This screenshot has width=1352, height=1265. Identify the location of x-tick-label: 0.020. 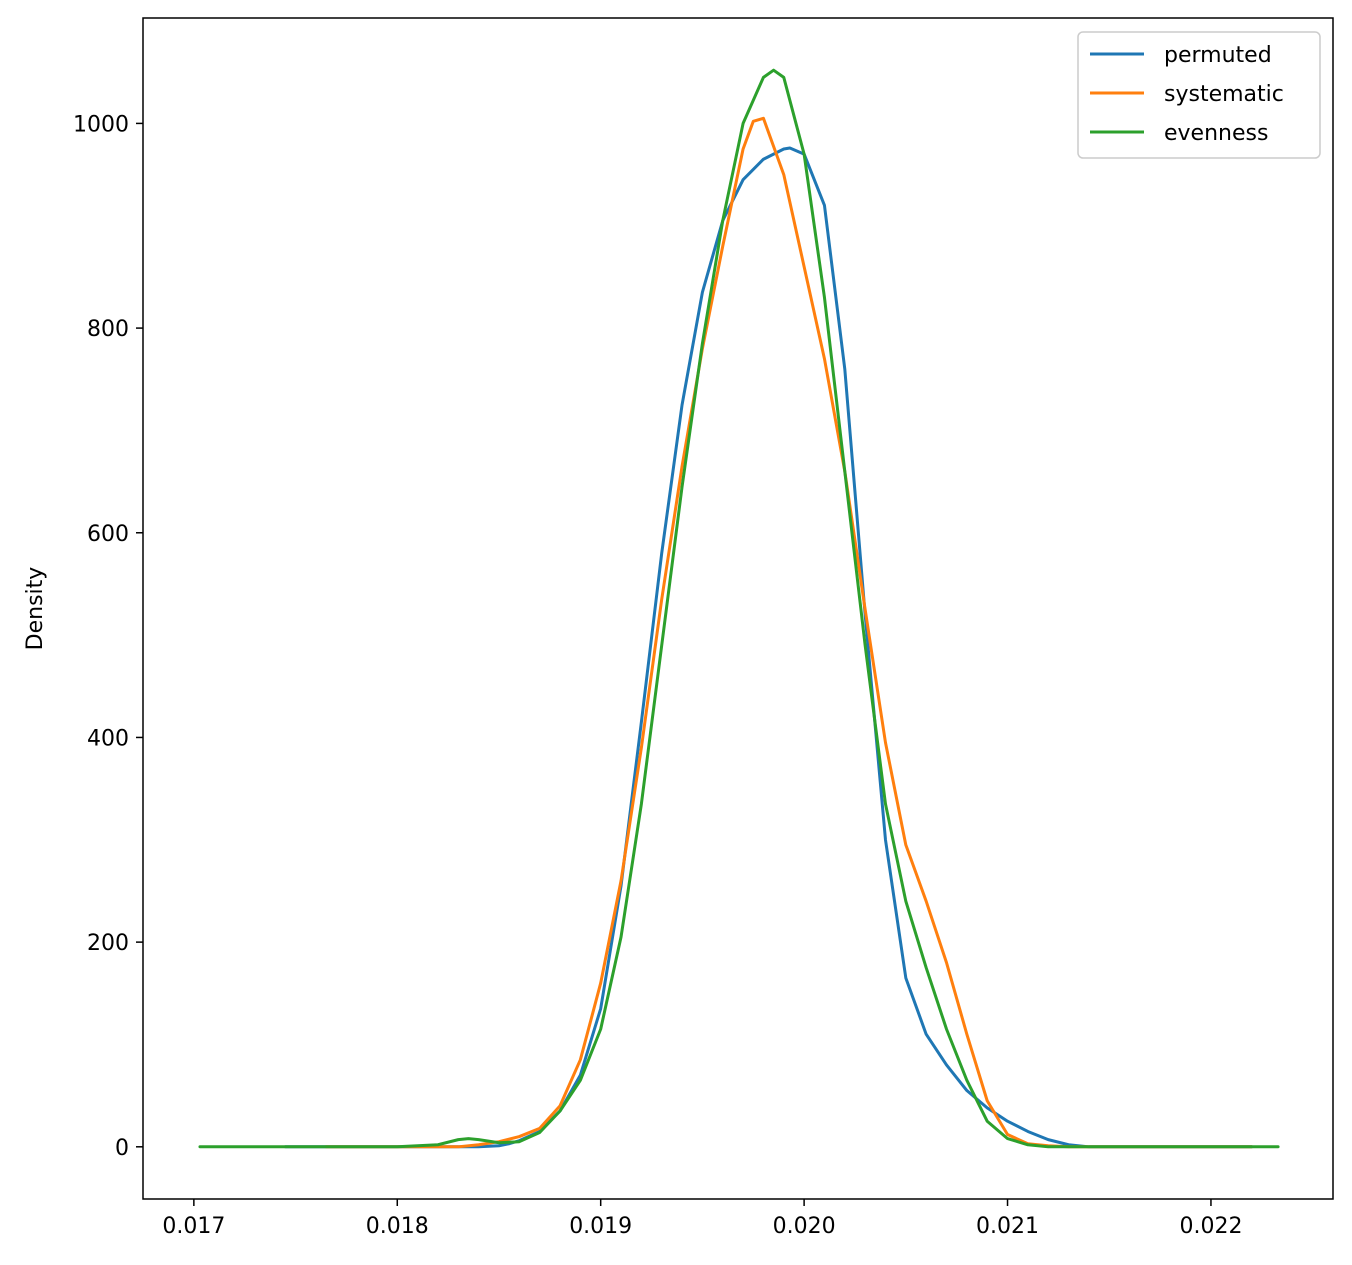
(804, 1226).